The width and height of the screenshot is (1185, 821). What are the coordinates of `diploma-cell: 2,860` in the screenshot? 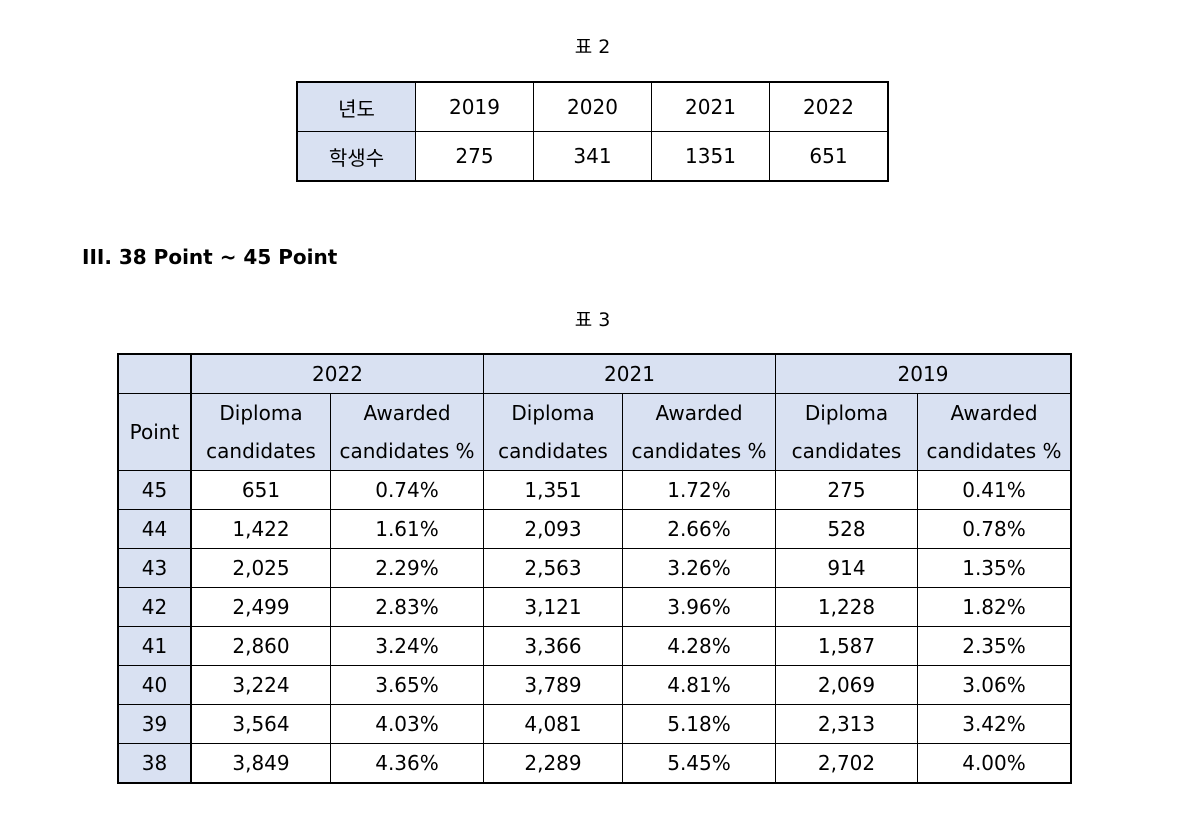 It's located at (260, 646).